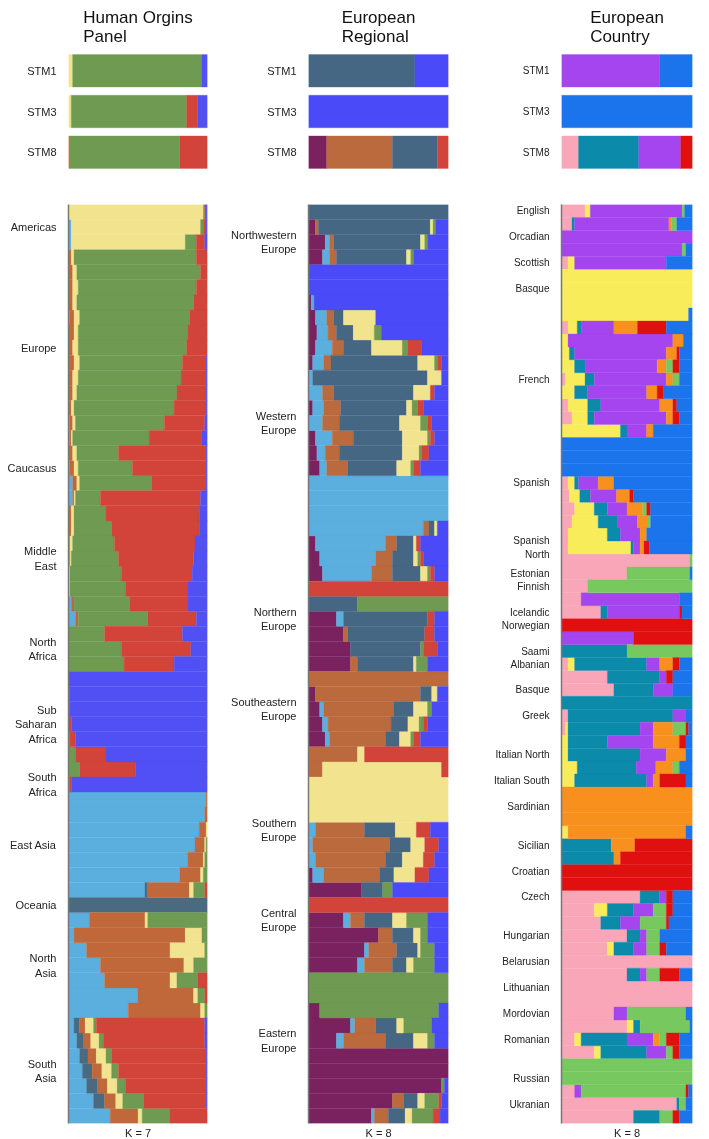 This screenshot has height=1139, width=709. Describe the element at coordinates (522, 755) in the screenshot. I see `y-tick-label: Italian North` at that location.